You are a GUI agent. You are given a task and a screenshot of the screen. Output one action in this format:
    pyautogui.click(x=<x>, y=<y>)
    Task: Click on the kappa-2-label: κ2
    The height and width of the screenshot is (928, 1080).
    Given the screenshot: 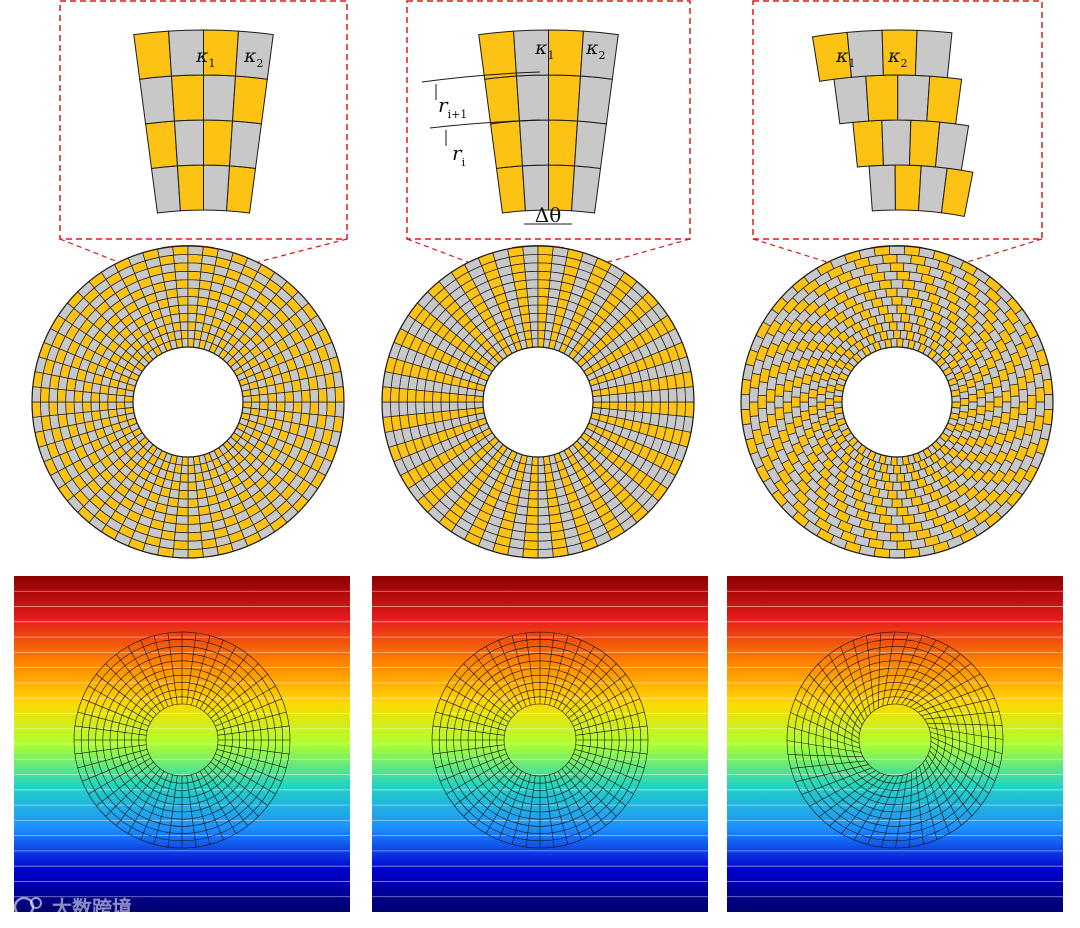 What is the action you would take?
    pyautogui.click(x=253, y=57)
    